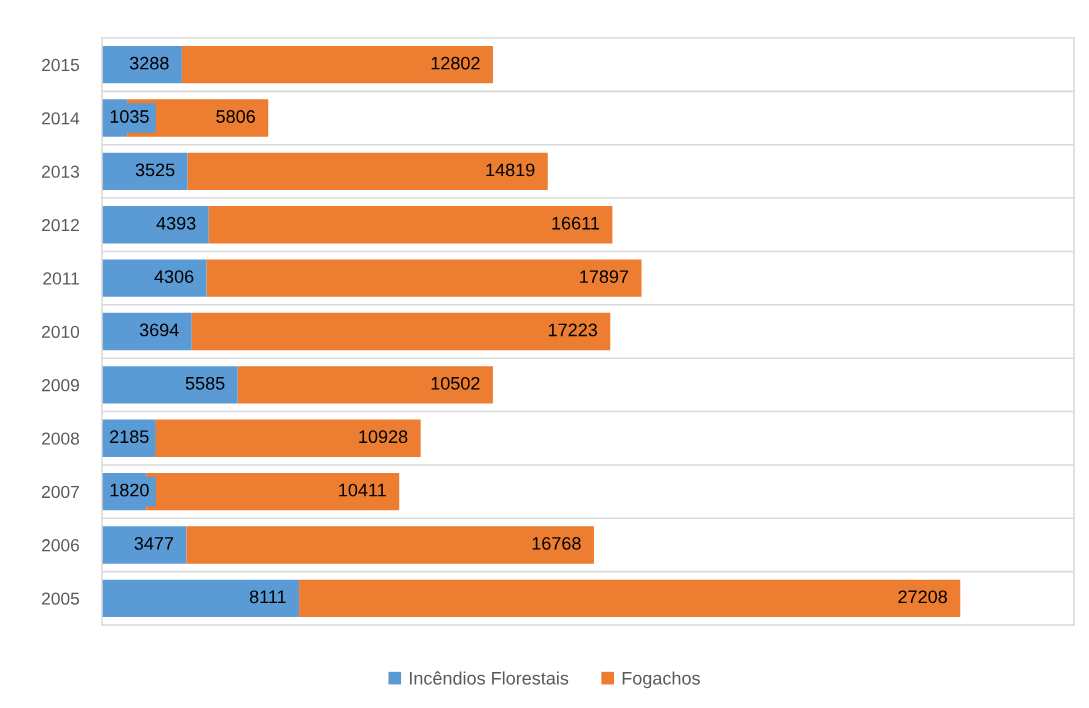 The width and height of the screenshot is (1089, 708). I want to click on legend-label: Incêndios Florestais, so click(489, 678).